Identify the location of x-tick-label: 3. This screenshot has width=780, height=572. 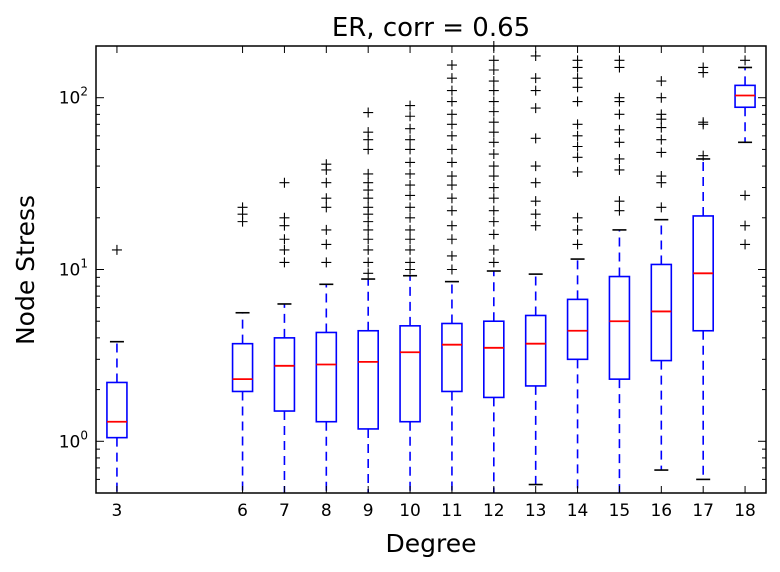
(117, 511).